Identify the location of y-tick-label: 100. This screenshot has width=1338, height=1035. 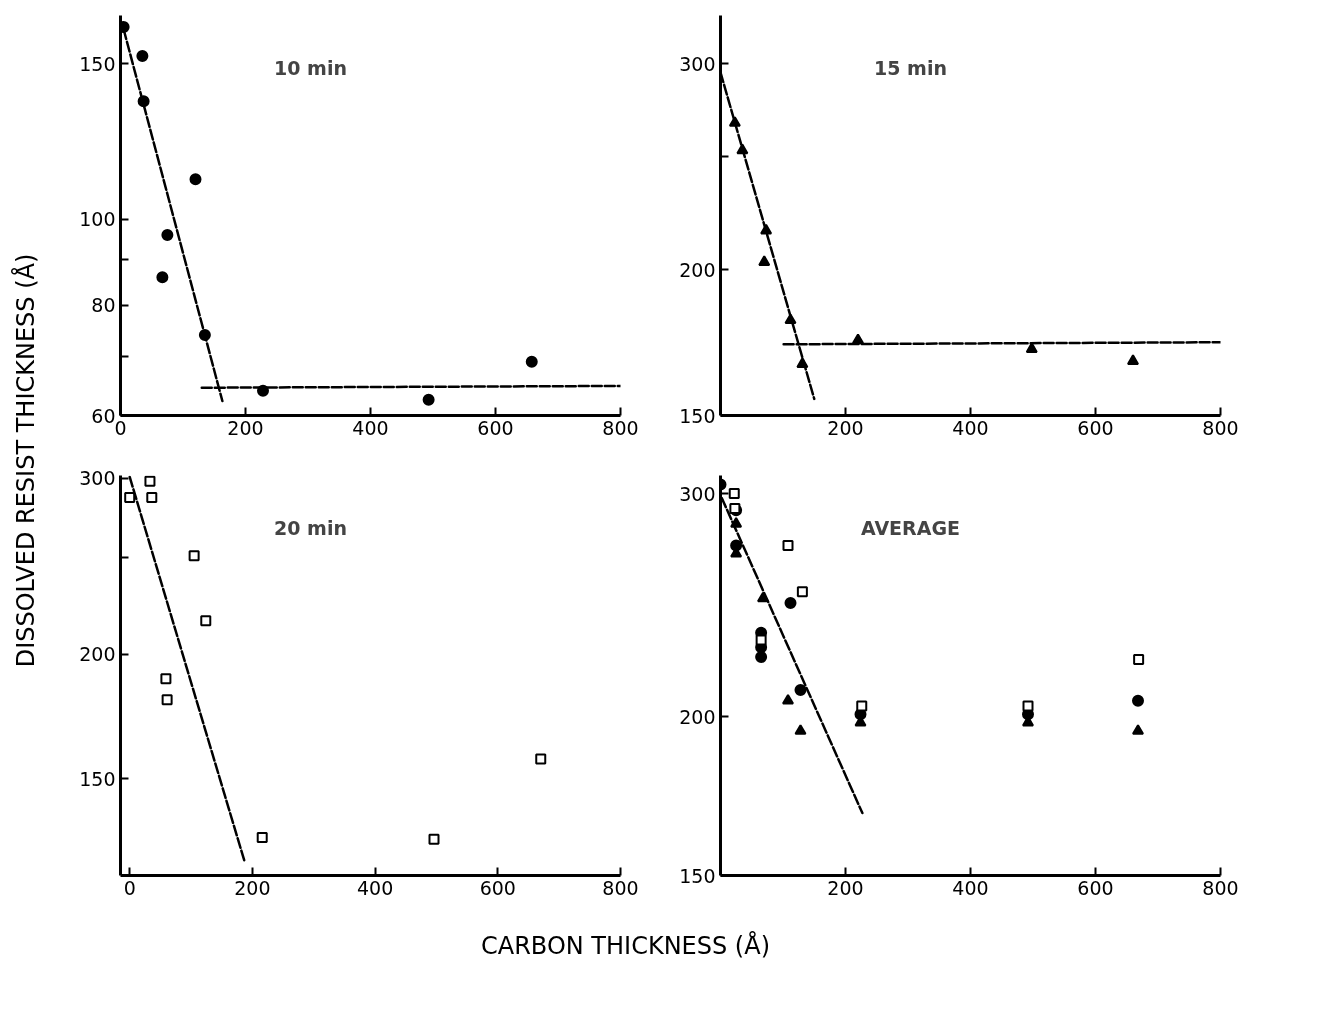
(97, 219).